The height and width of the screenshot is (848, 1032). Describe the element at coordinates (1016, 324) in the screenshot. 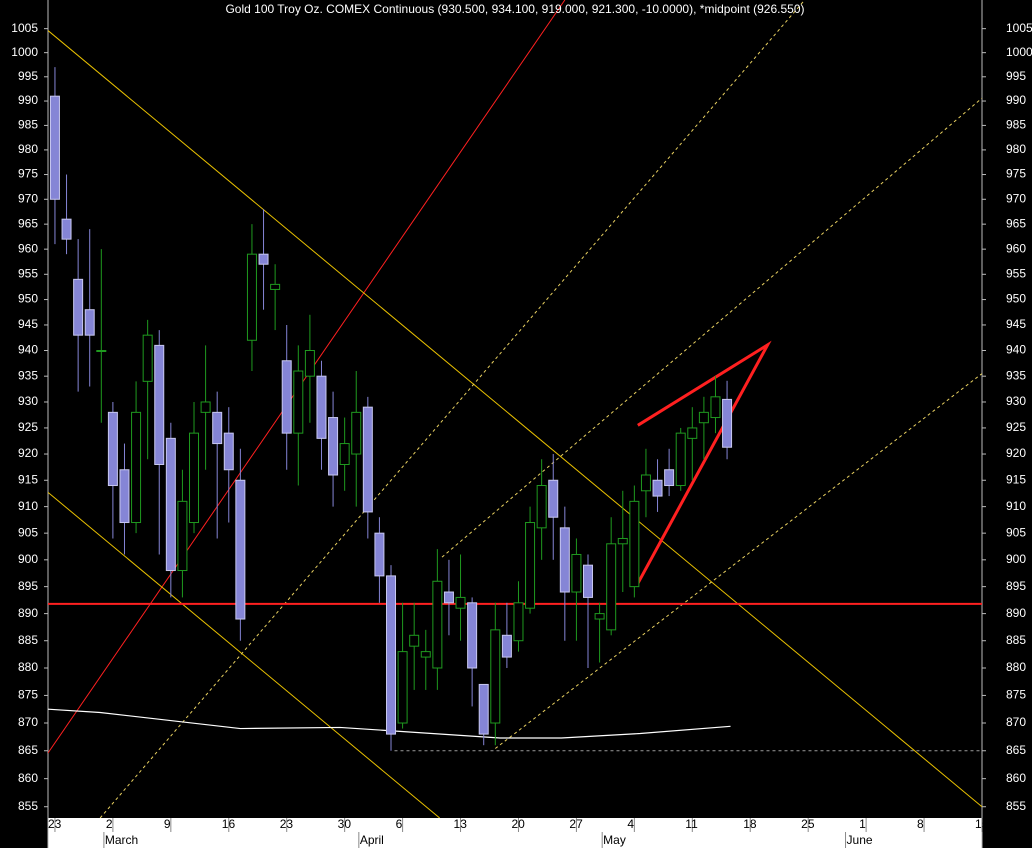

I see `y-tick-label: 945` at that location.